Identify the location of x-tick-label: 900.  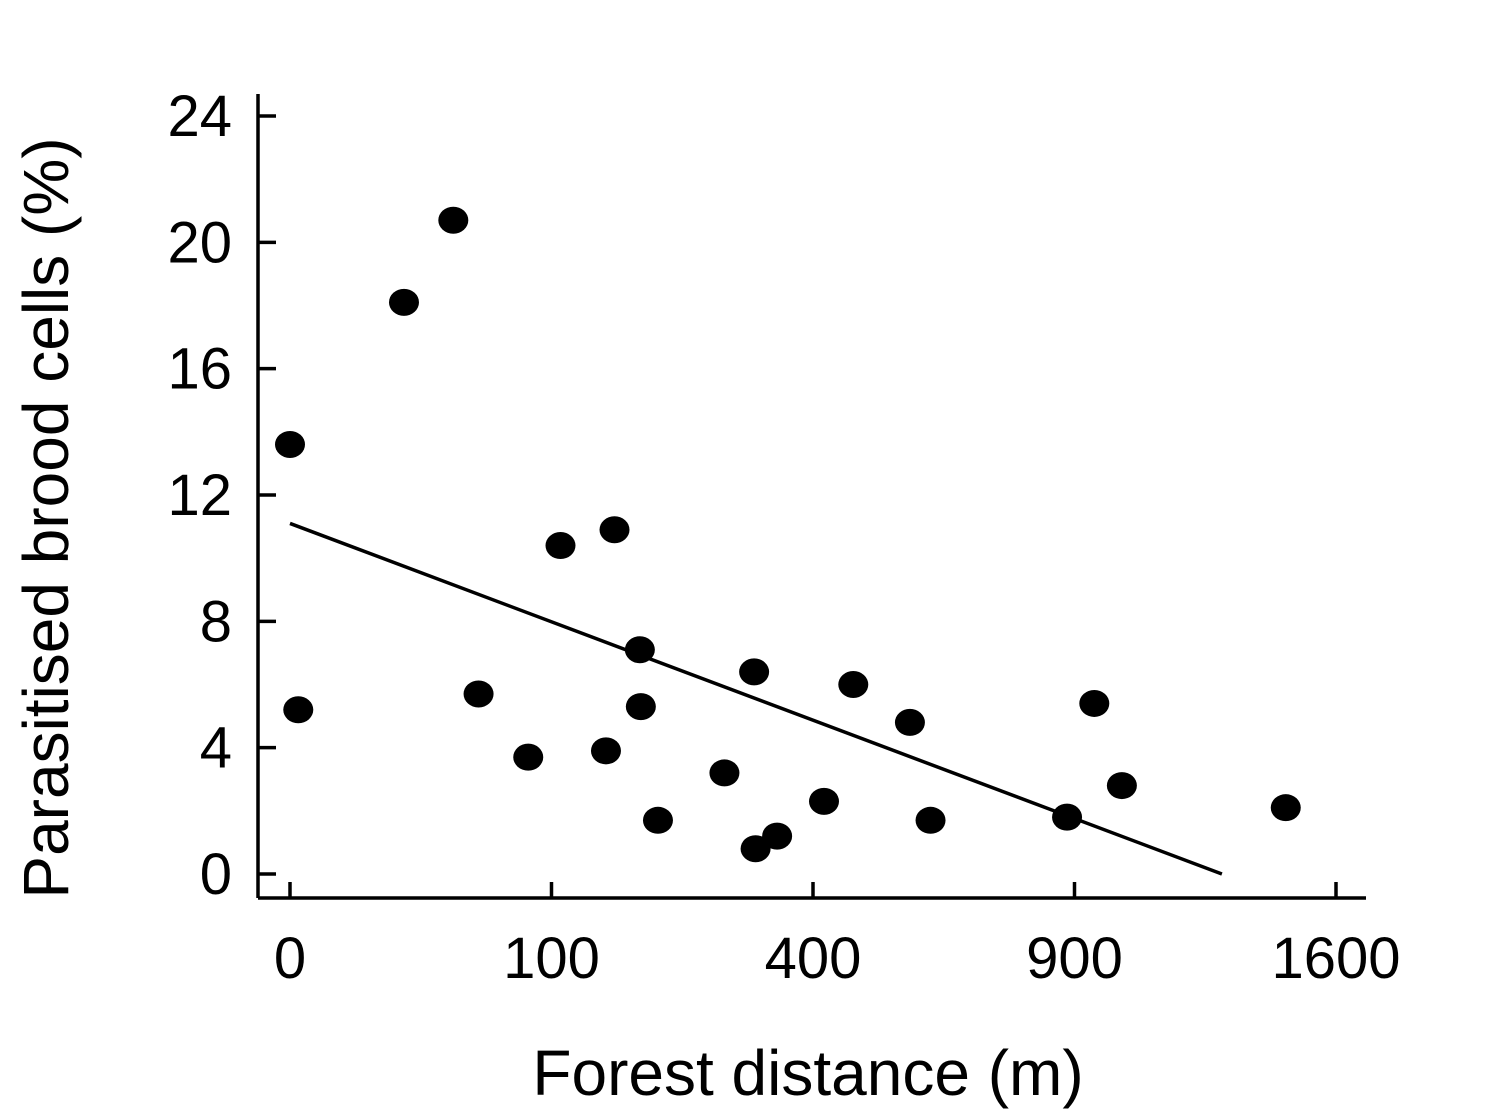
(1074, 958).